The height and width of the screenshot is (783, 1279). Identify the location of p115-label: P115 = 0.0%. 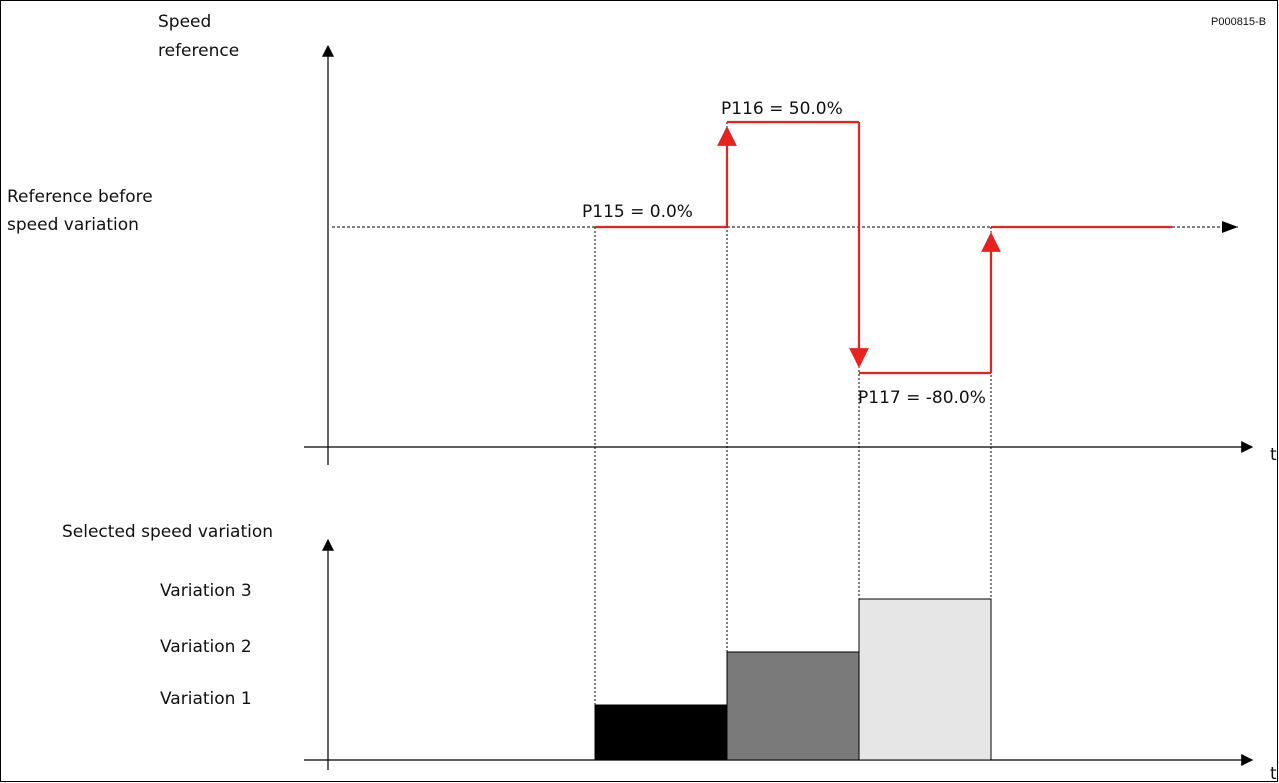
(637, 212).